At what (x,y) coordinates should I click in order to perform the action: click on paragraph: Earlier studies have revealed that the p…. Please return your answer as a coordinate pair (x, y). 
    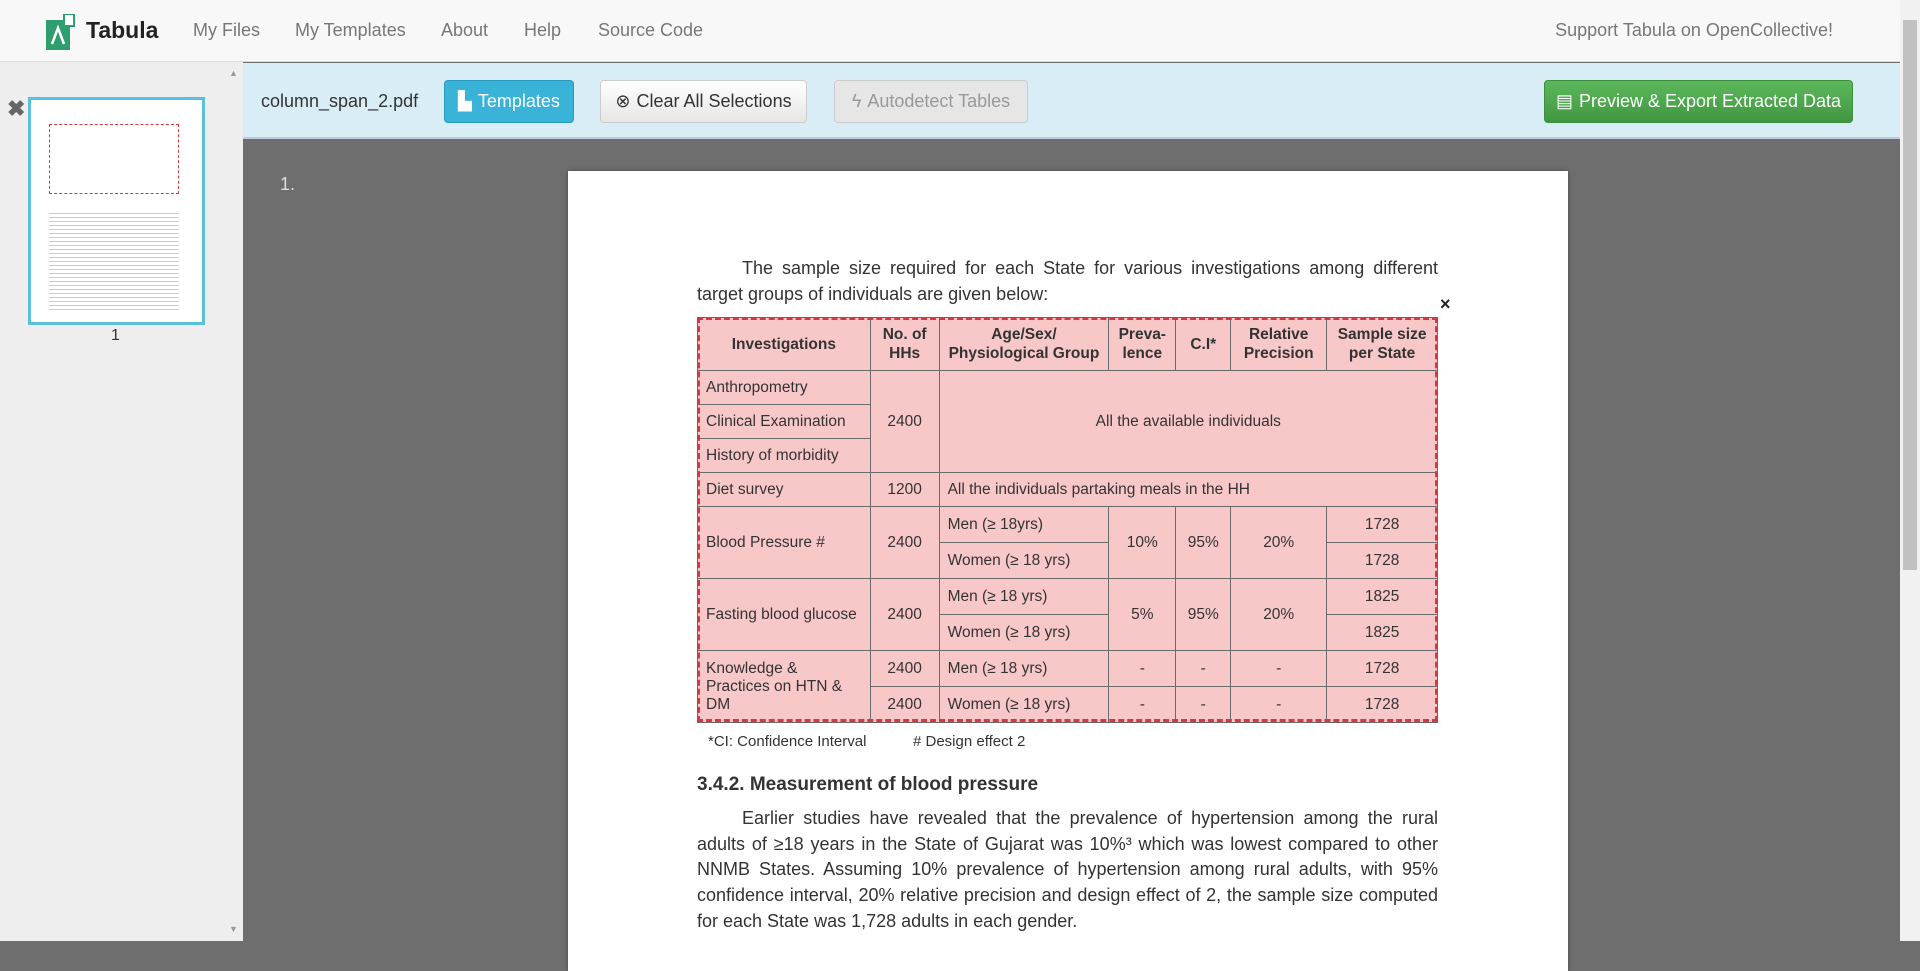
    Looking at the image, I should click on (1067, 869).